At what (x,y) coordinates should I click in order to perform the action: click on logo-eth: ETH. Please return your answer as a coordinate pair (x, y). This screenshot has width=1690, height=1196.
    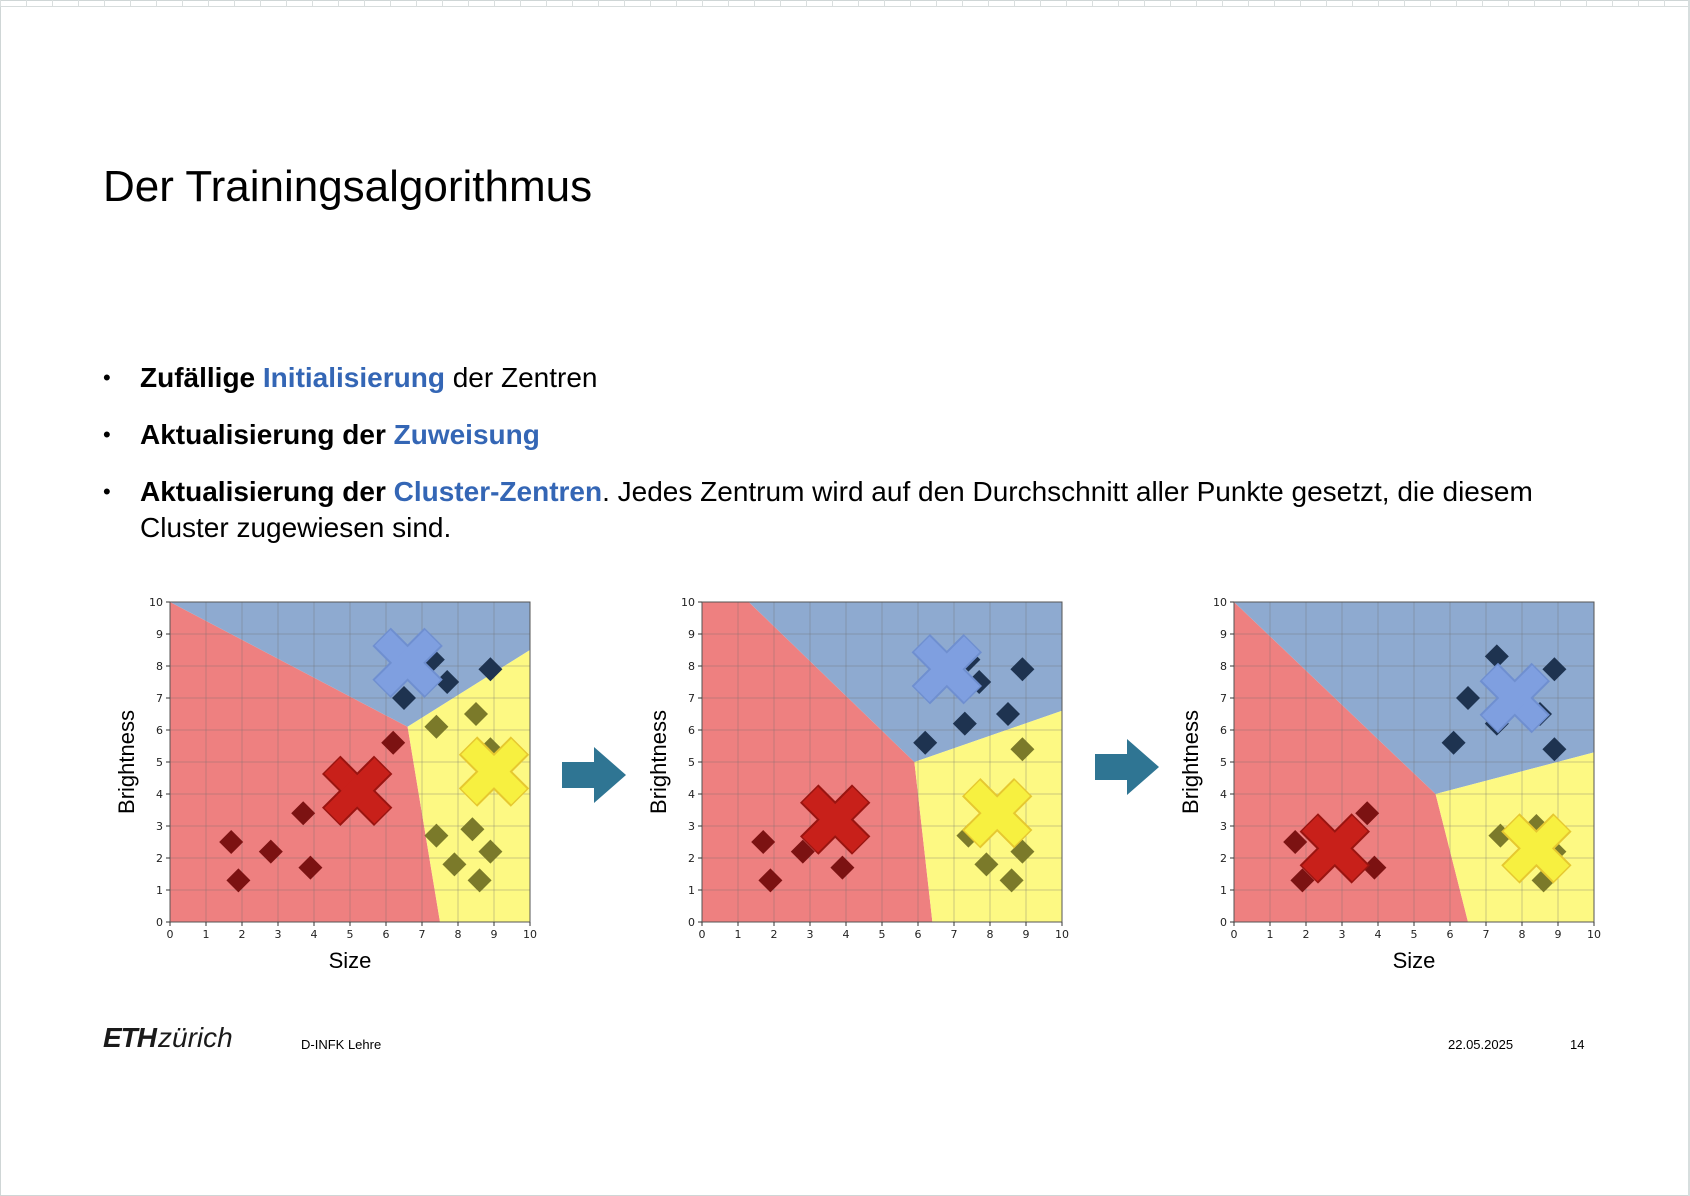
    Looking at the image, I should click on (130, 1037).